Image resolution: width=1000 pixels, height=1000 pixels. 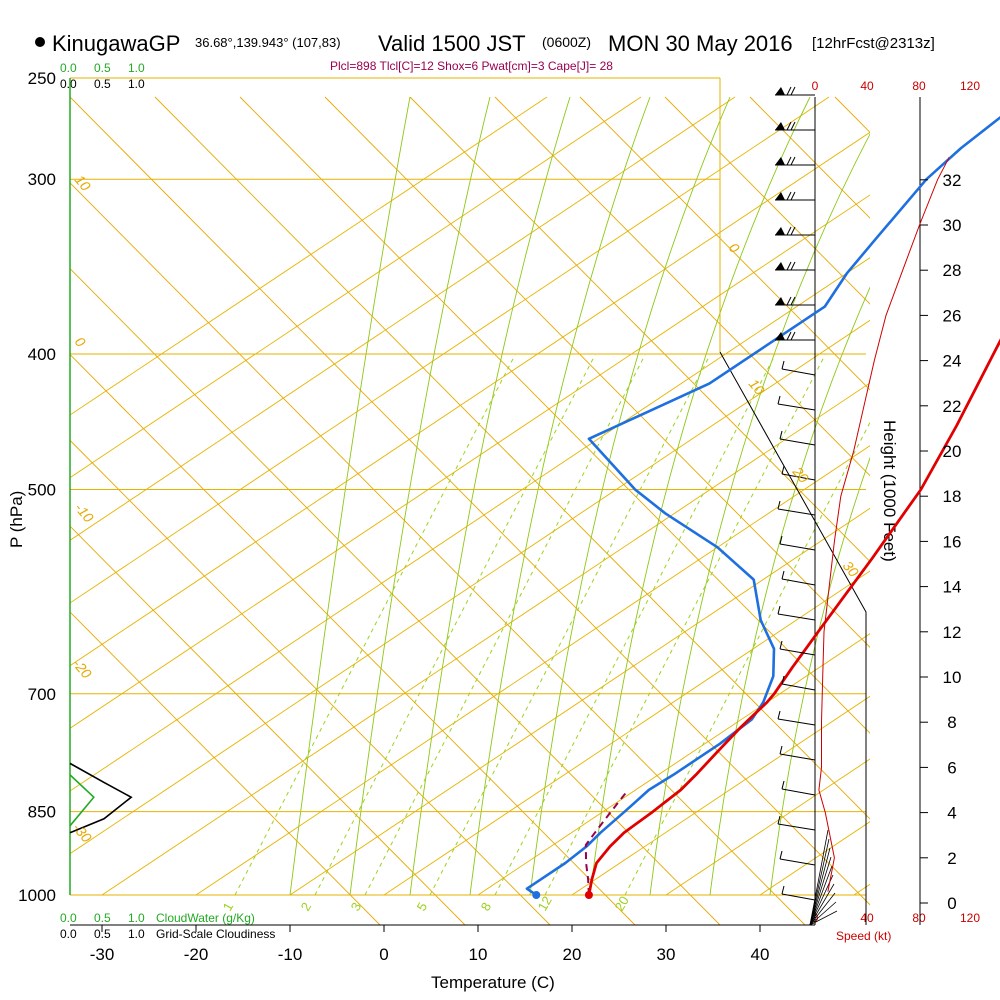 What do you see at coordinates (68, 84) in the screenshot?
I see `cloud-top-black-0: 0.0` at bounding box center [68, 84].